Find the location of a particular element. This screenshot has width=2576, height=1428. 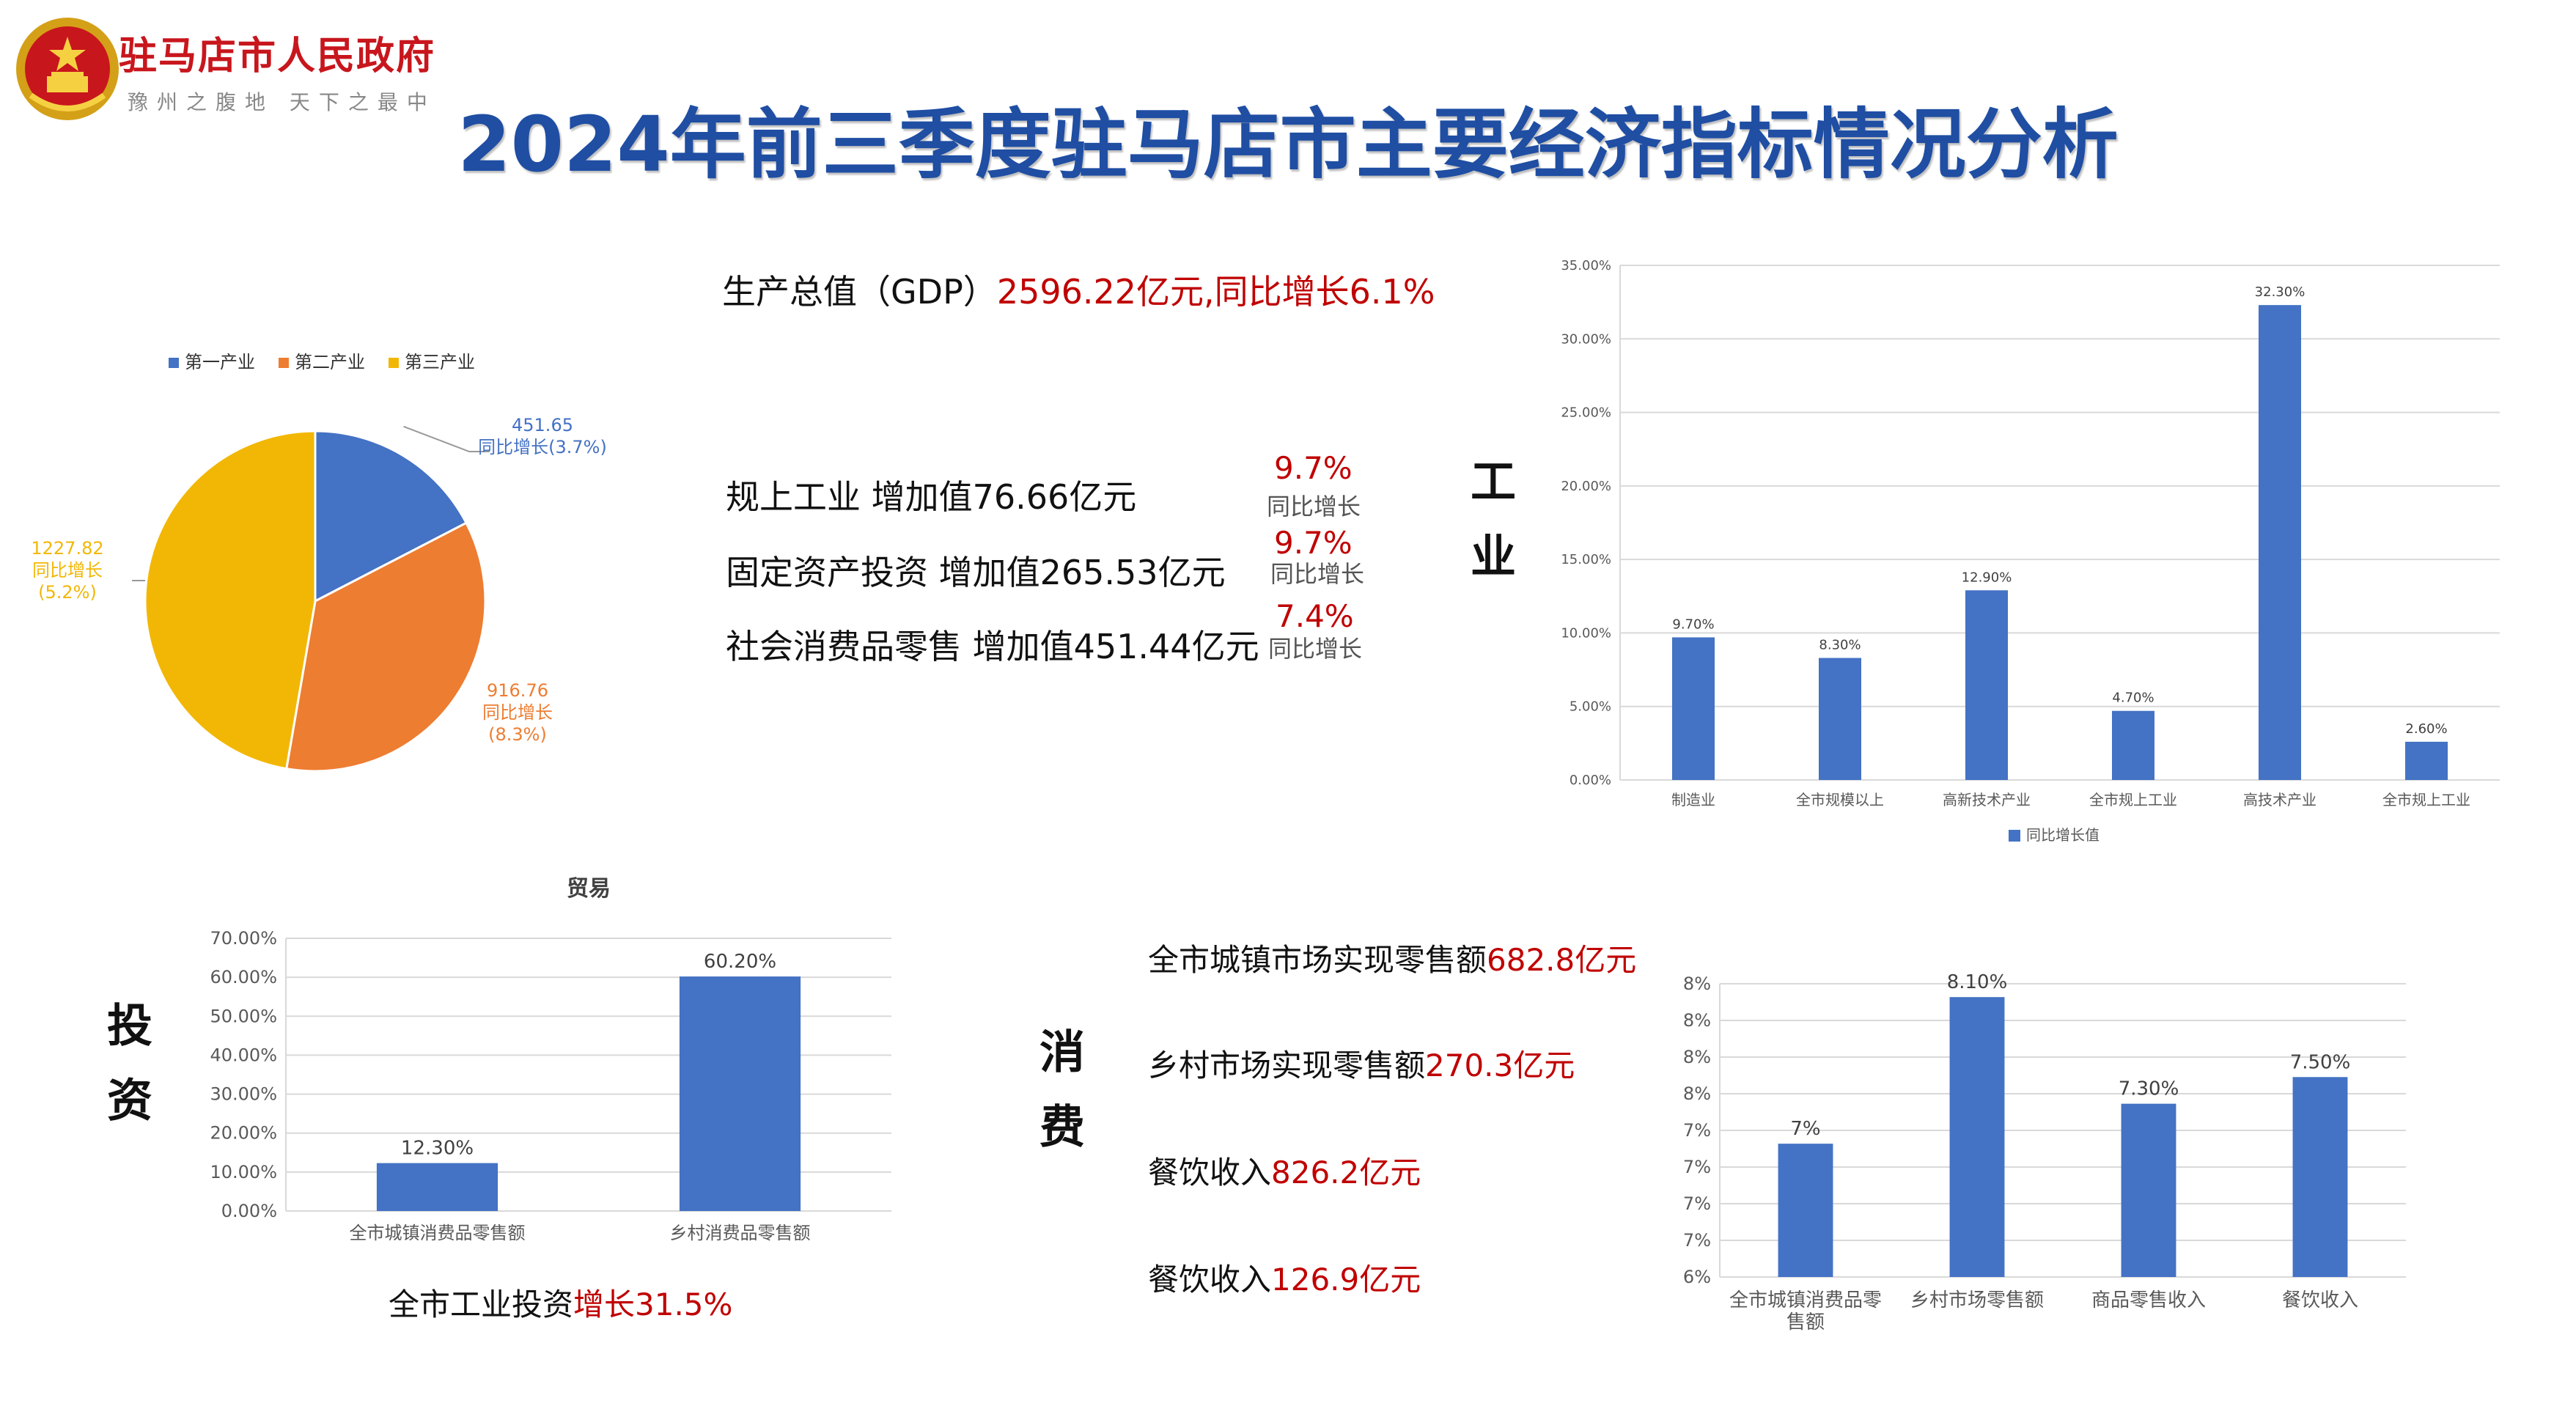

bar-data-label: 12.90% is located at coordinates (1987, 578).